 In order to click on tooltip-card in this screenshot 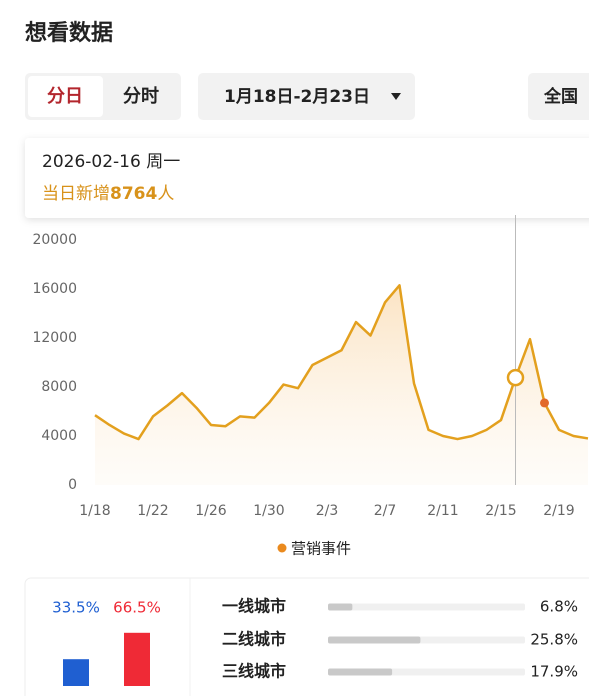, I will do `click(307, 178)`.